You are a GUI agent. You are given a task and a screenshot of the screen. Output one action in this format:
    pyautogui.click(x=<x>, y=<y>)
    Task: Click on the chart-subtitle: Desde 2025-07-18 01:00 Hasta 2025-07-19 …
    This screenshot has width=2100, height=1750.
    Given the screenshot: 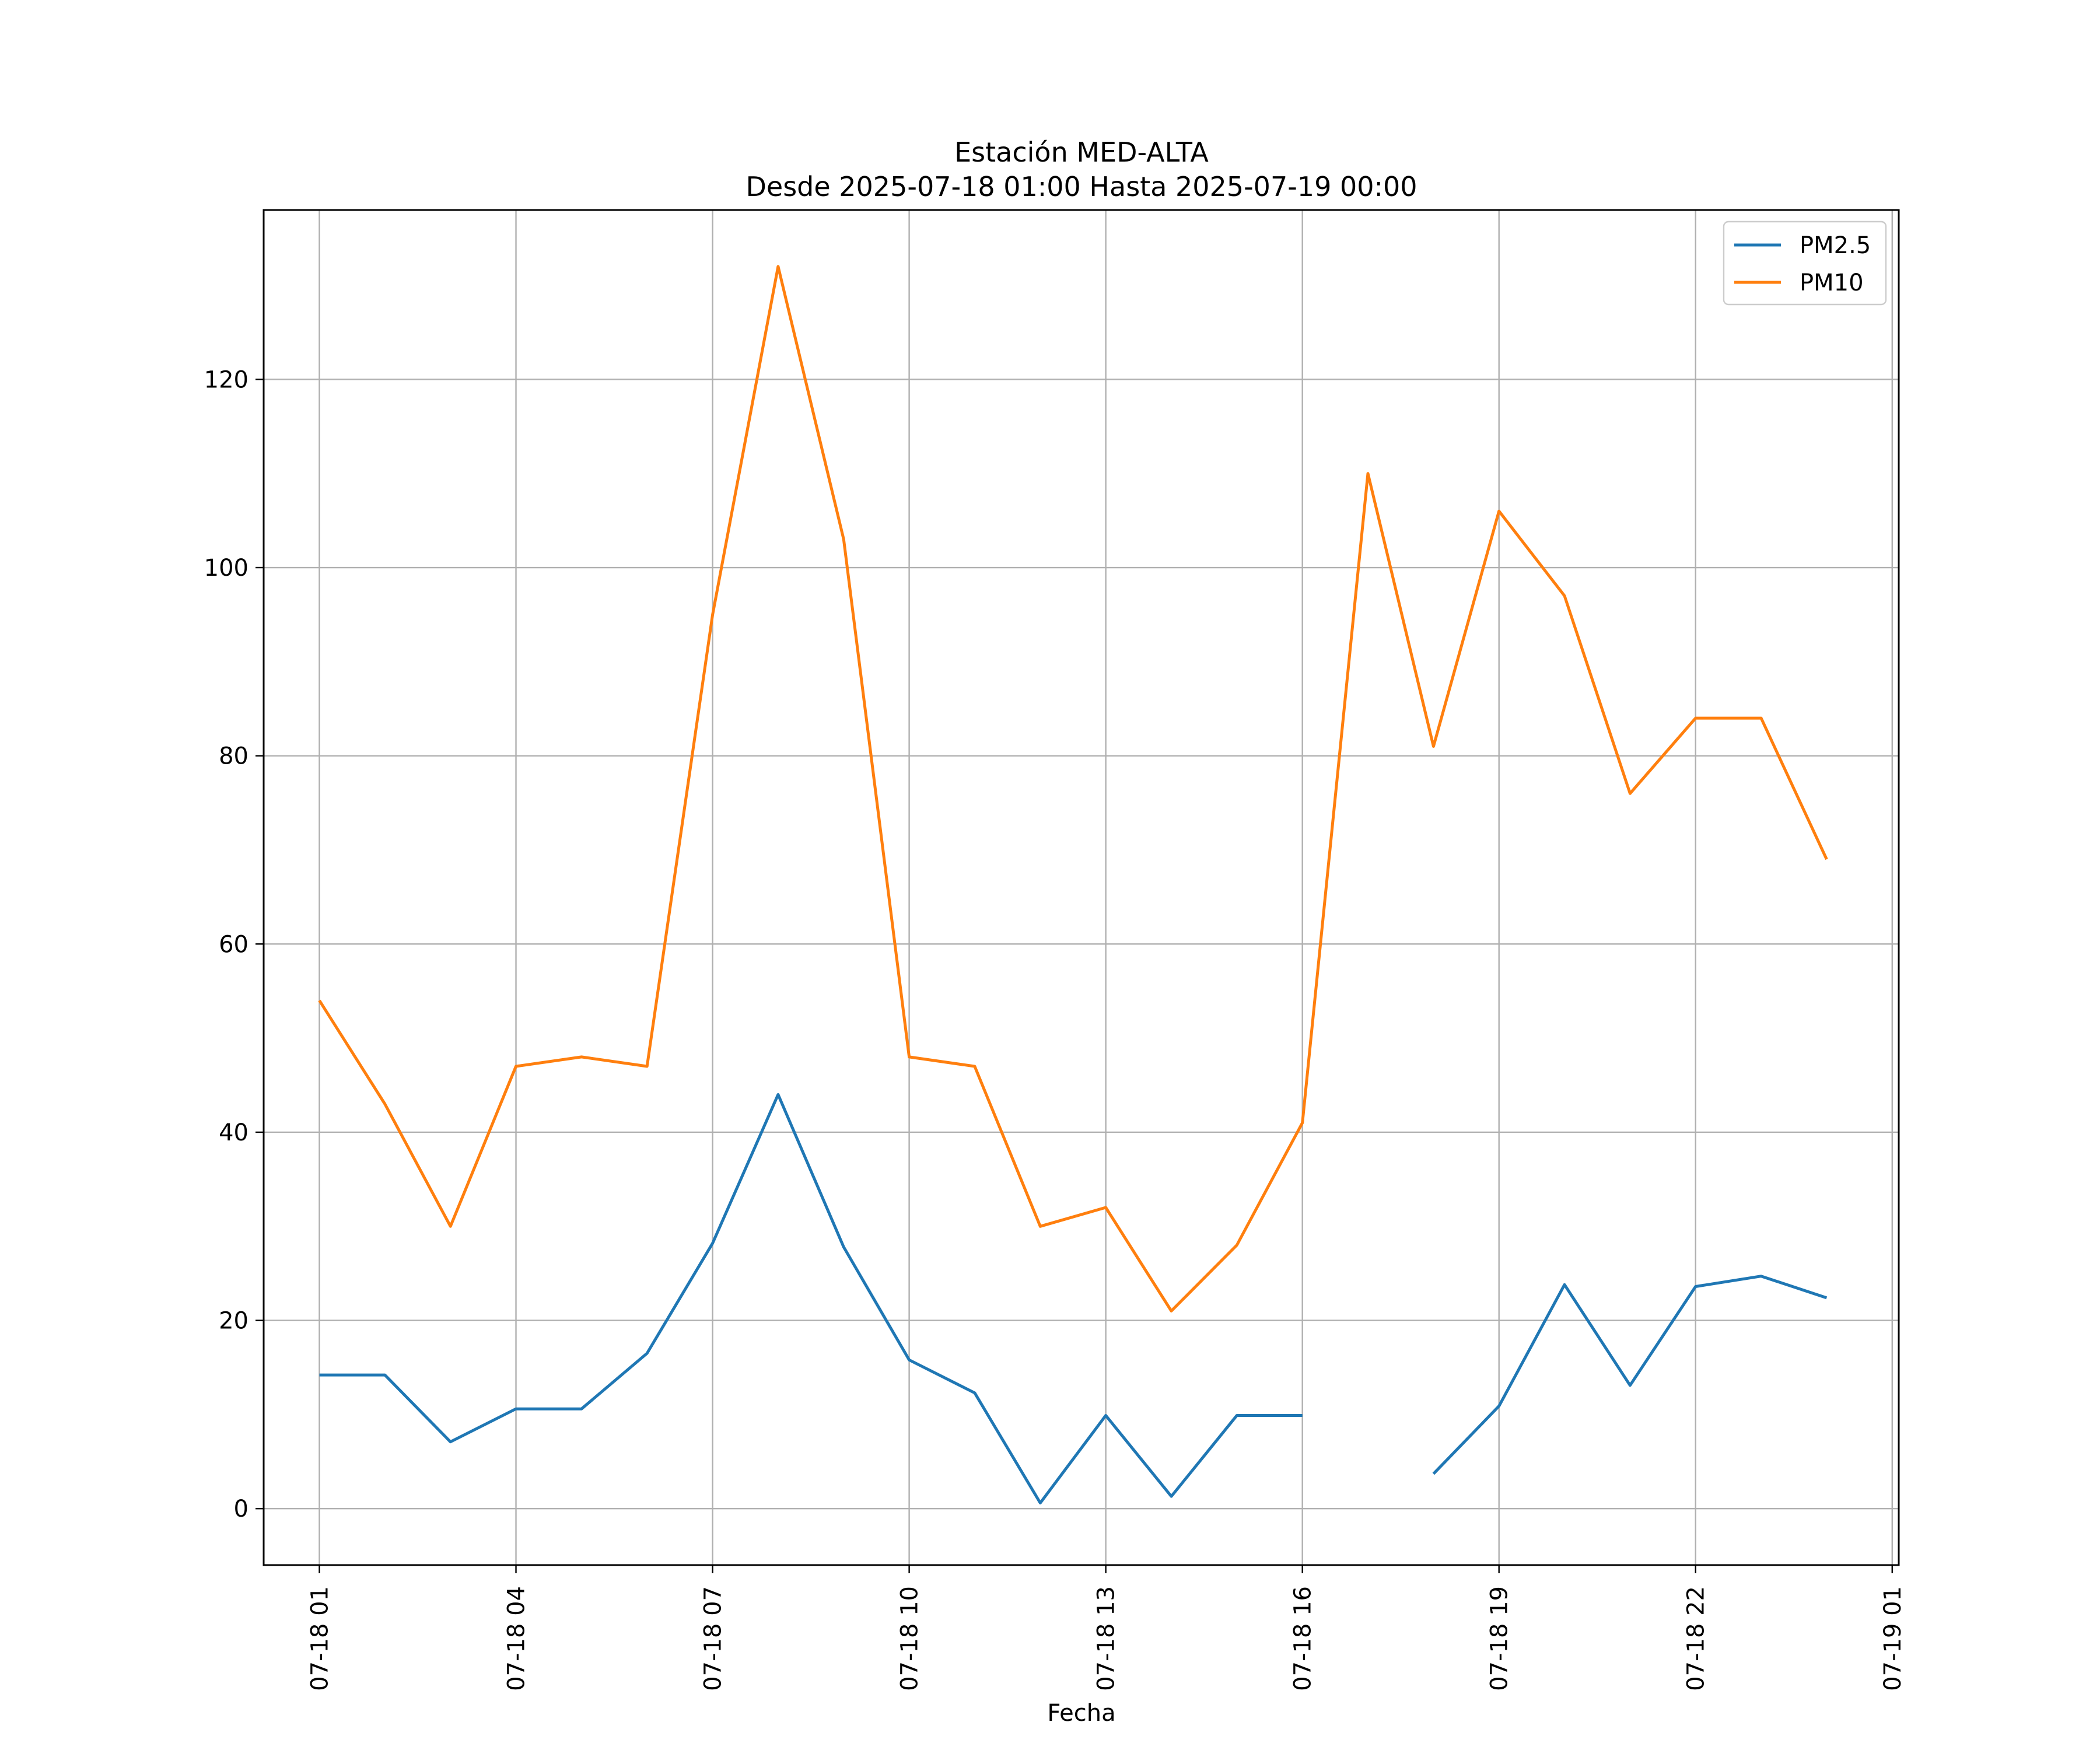 What is the action you would take?
    pyautogui.click(x=1081, y=187)
    